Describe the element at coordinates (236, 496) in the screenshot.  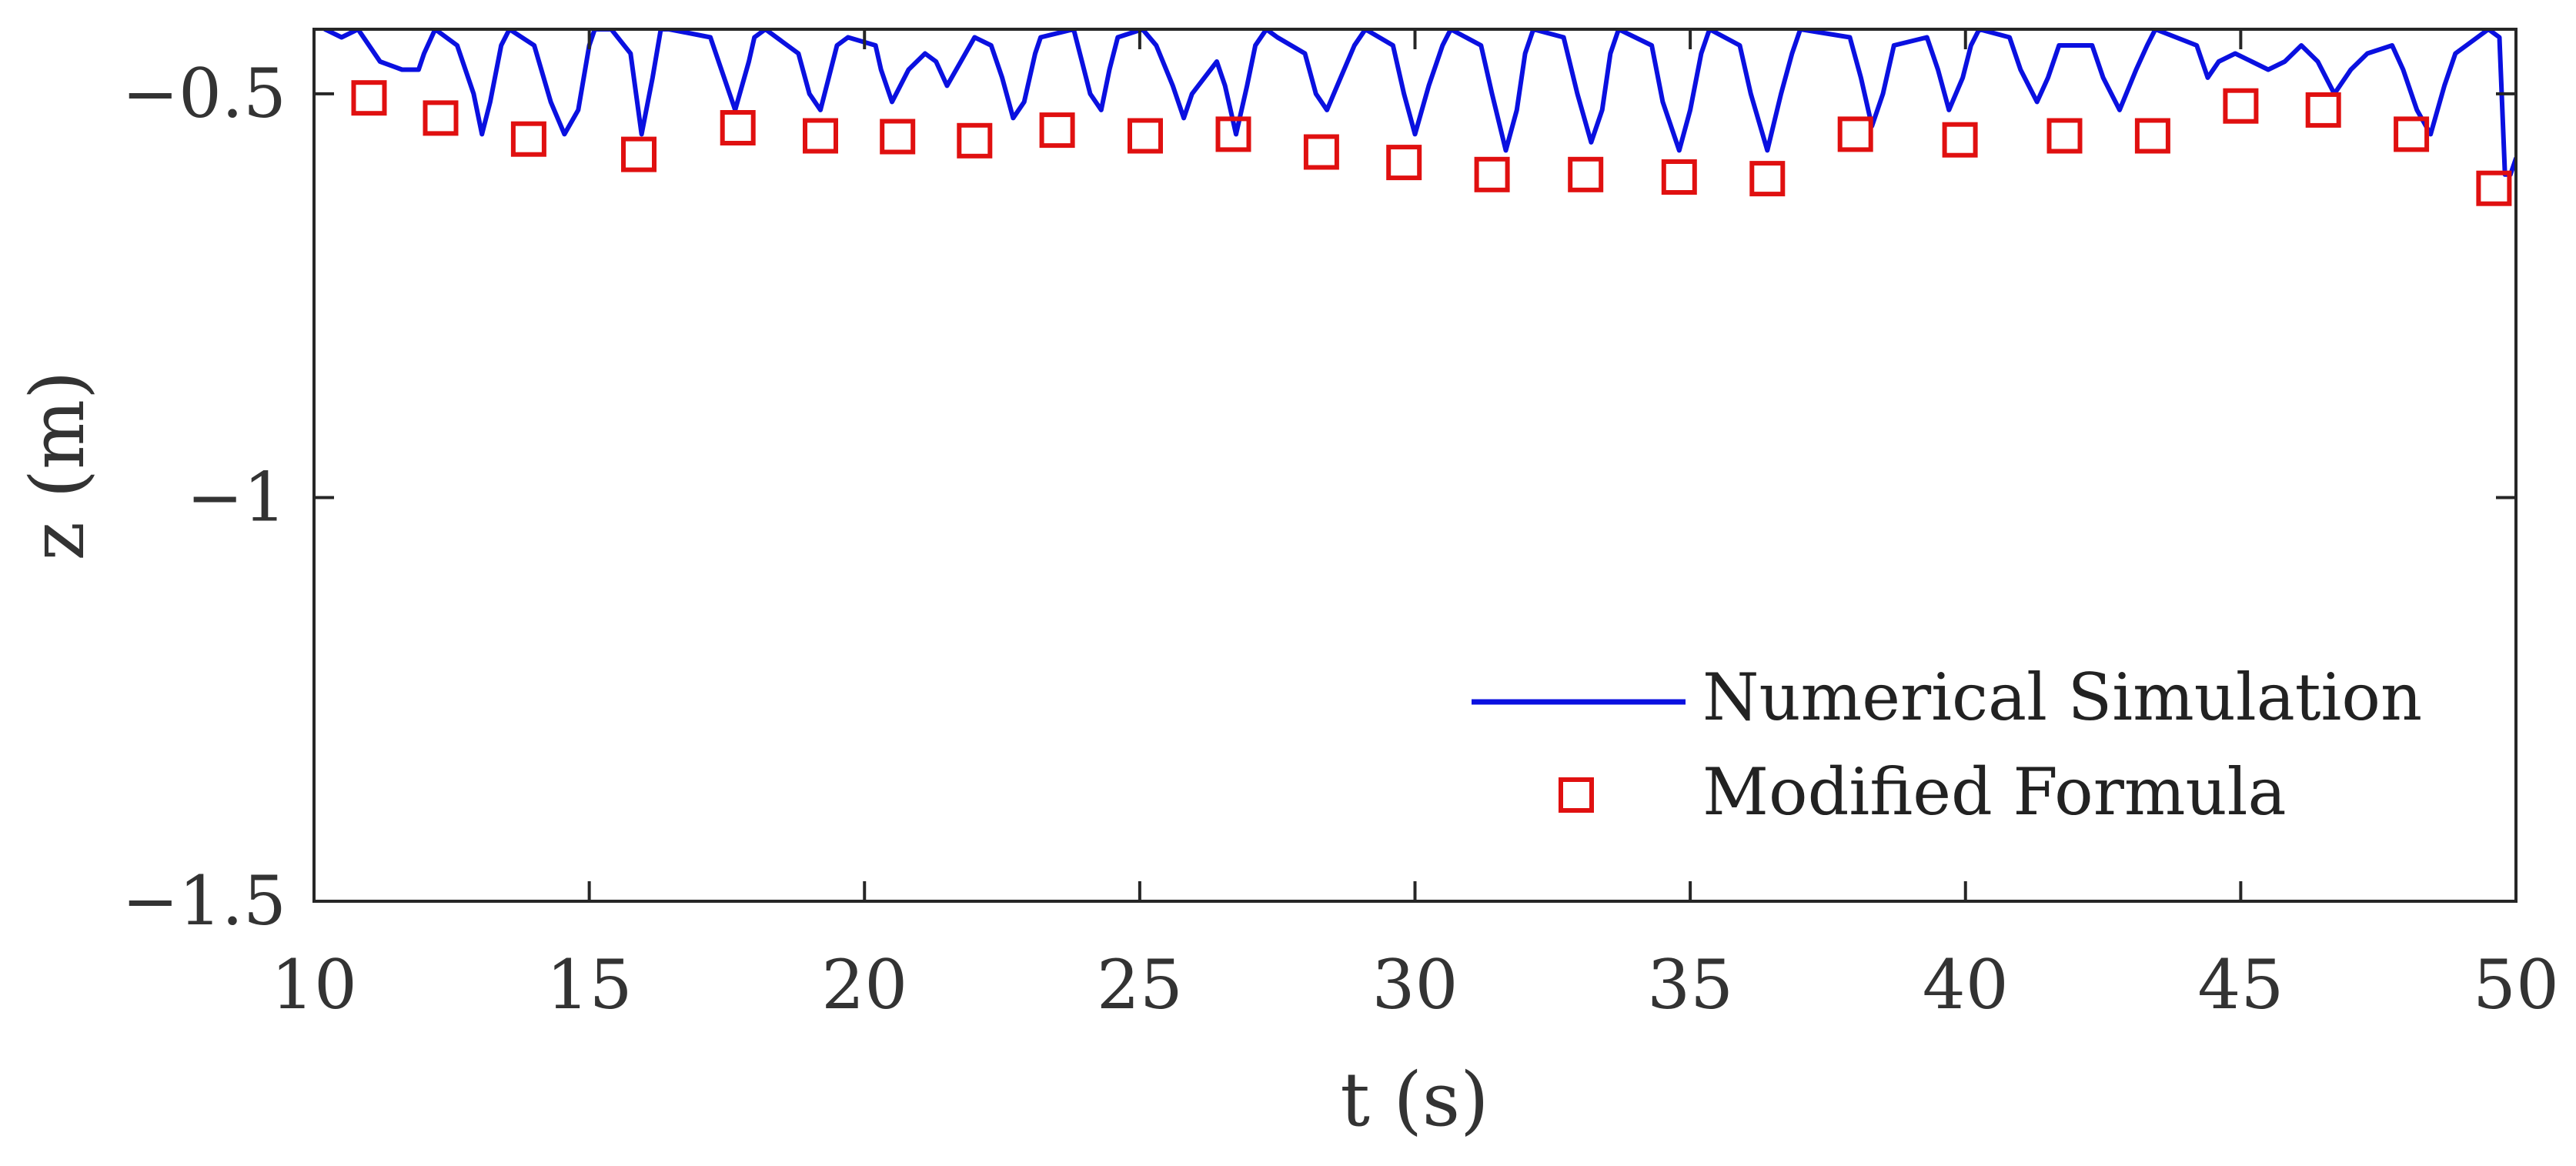
I see `y-tick-label: −1` at that location.